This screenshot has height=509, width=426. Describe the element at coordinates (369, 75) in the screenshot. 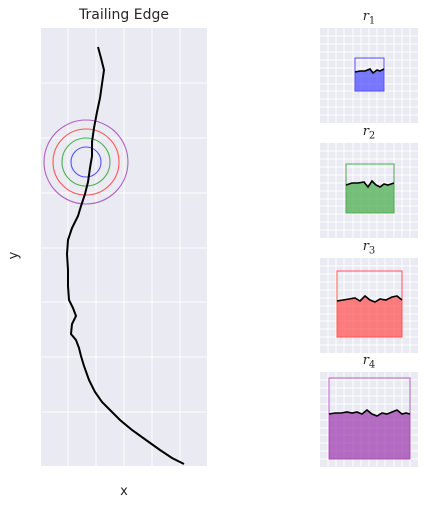

I see `panel-r1` at that location.